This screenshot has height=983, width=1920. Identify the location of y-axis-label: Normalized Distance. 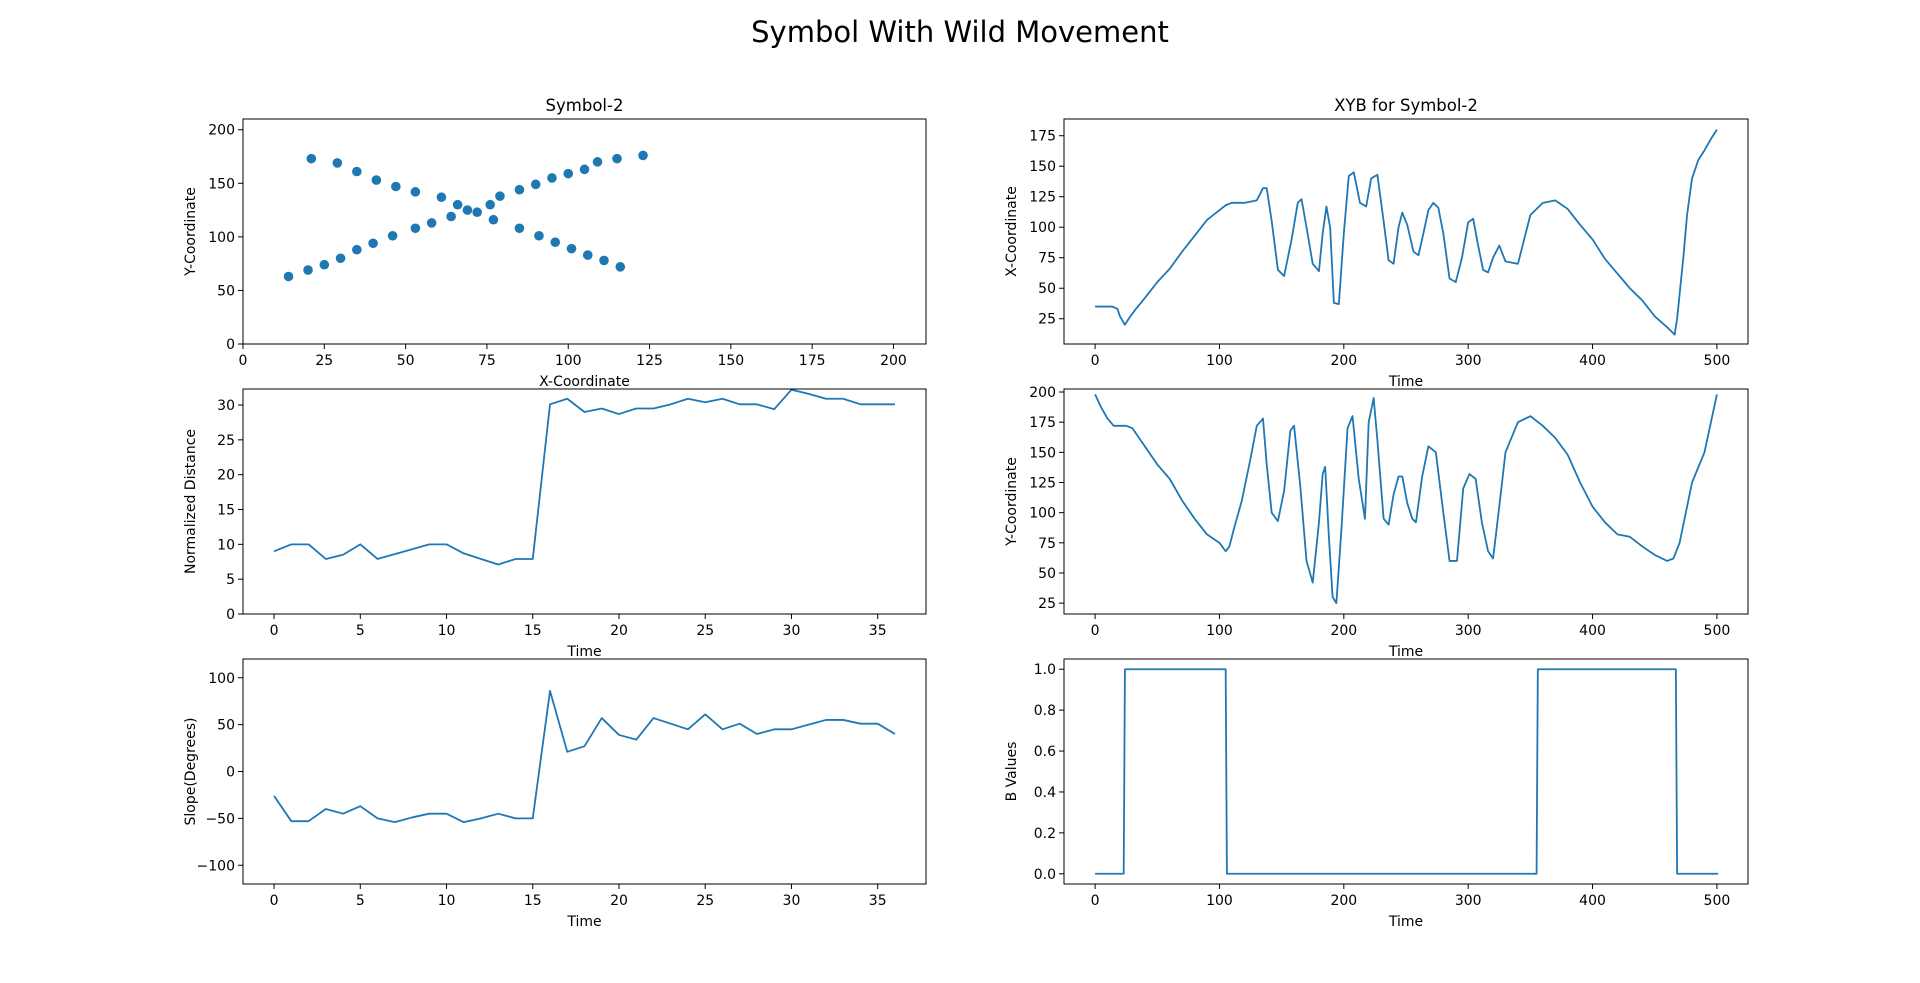
(191, 501).